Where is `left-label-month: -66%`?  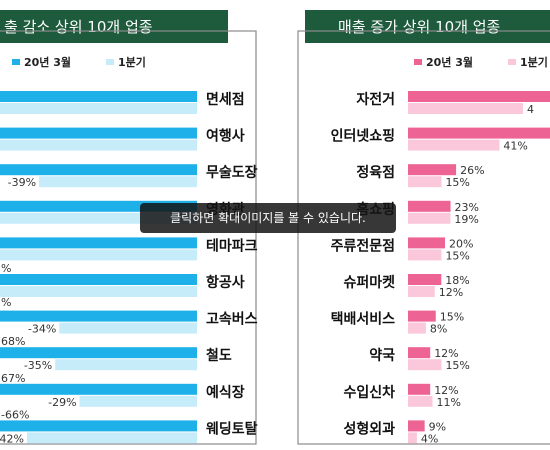
left-label-month: -66% is located at coordinates (15, 414).